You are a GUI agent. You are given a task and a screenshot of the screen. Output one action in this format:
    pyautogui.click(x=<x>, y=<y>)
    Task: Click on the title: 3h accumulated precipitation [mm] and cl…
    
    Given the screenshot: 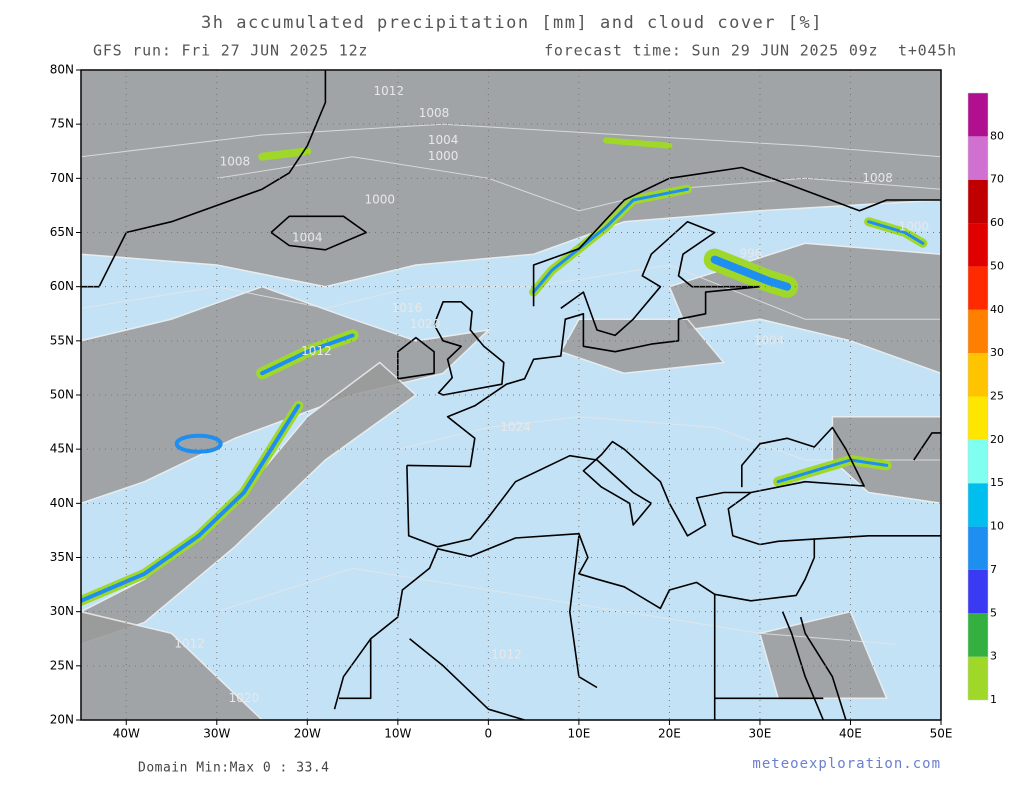 What is the action you would take?
    pyautogui.click(x=512, y=23)
    